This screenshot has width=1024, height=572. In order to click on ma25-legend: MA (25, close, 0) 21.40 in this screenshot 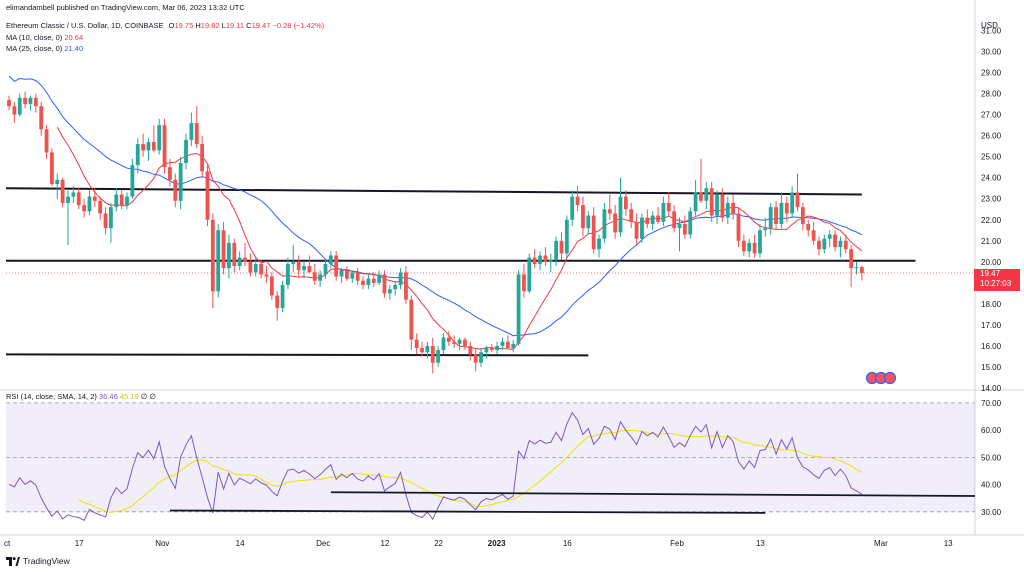, I will do `click(44, 48)`.